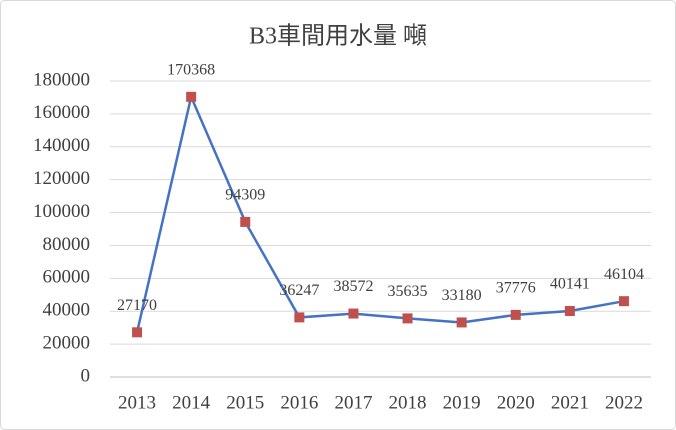  What do you see at coordinates (137, 402) in the screenshot?
I see `x-tick-label: 2013` at bounding box center [137, 402].